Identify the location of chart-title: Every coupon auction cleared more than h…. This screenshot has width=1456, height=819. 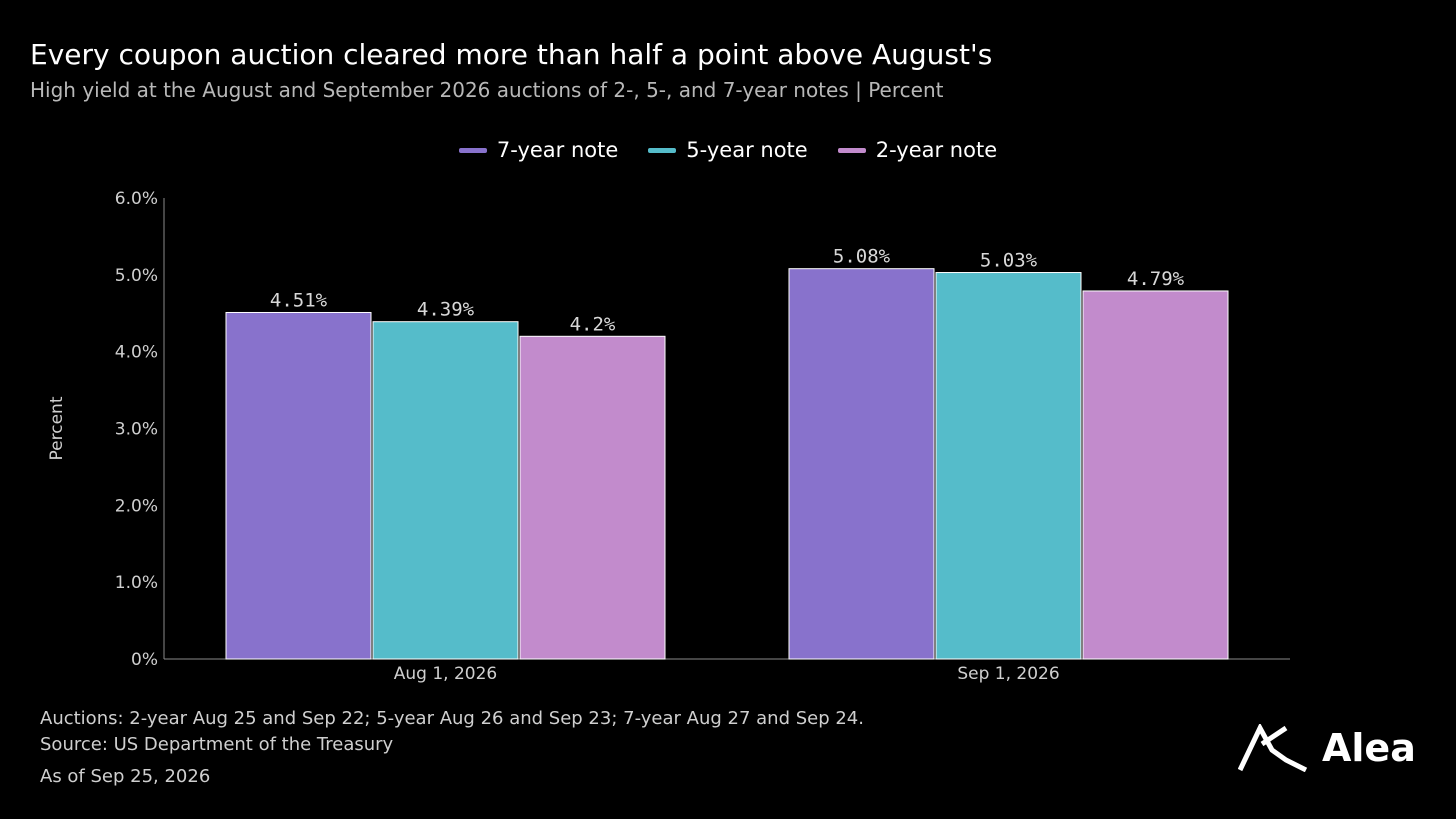
(511, 54).